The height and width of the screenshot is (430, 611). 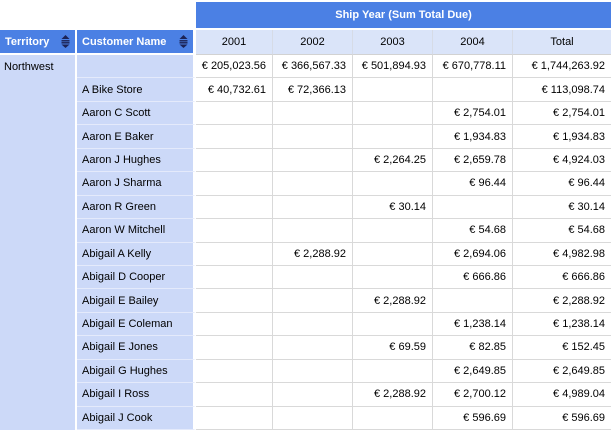 I want to click on table-row: Abigail D Cooper € 666.86 € 666.86, so click(x=305, y=277).